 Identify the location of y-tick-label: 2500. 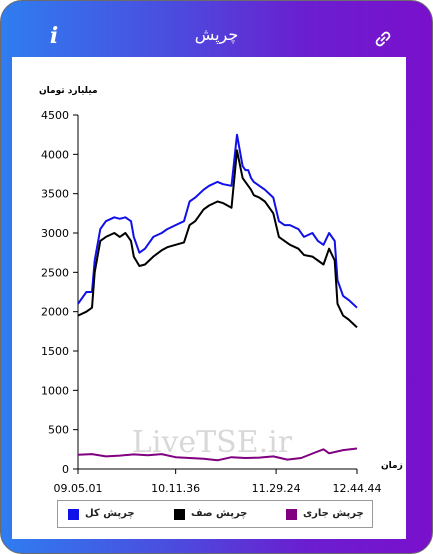
(55, 272).